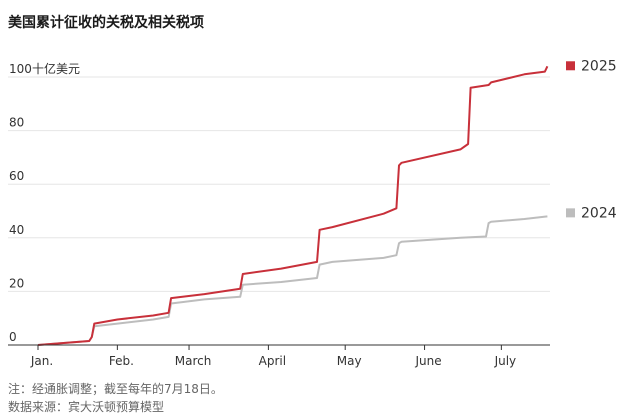  What do you see at coordinates (505, 361) in the screenshot?
I see `x-tick-label-6: July` at bounding box center [505, 361].